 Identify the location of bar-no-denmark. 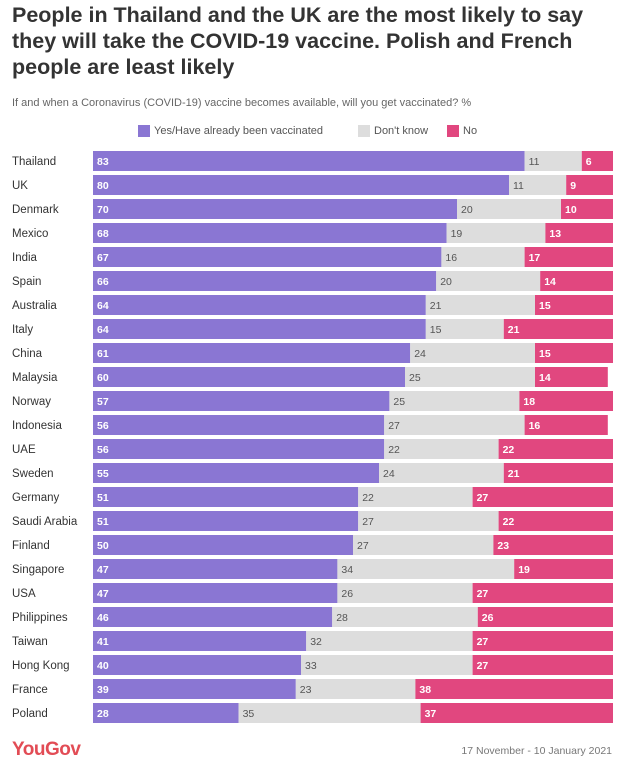
(587, 209).